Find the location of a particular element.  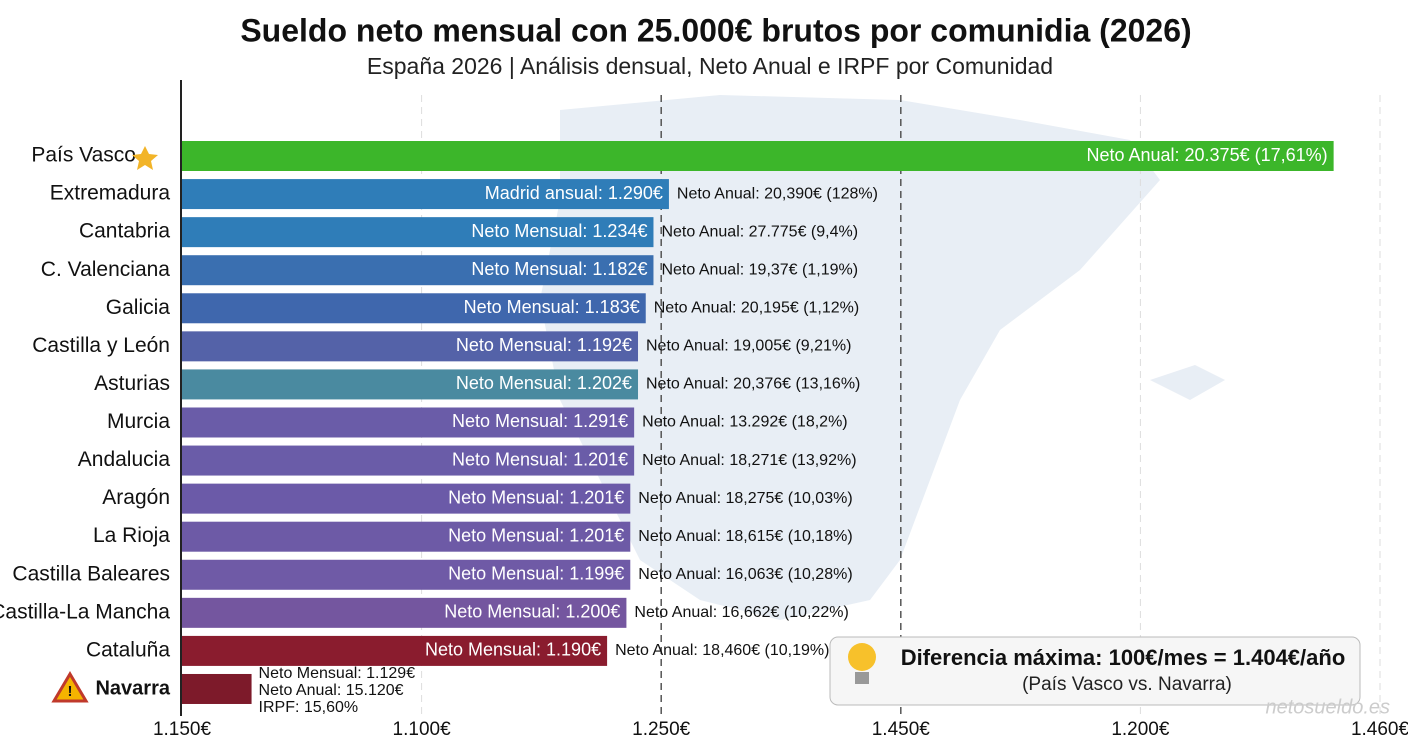

x-tick-label: 1.200€ is located at coordinates (1140, 727).